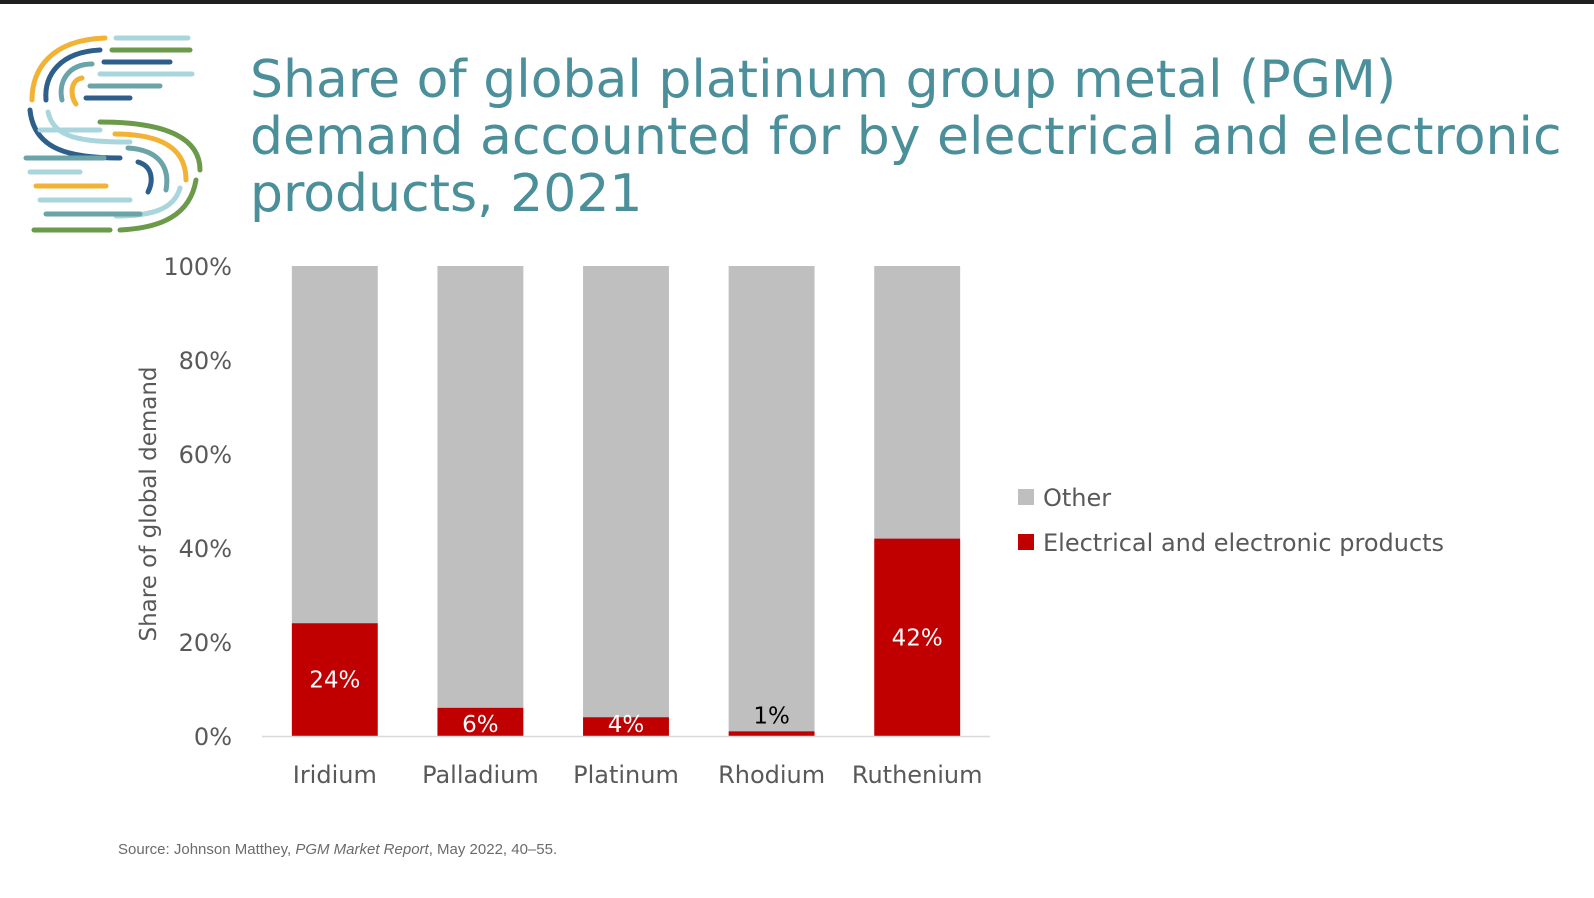 This screenshot has height=898, width=1594. I want to click on striped-s-logo-icon, so click(113, 134).